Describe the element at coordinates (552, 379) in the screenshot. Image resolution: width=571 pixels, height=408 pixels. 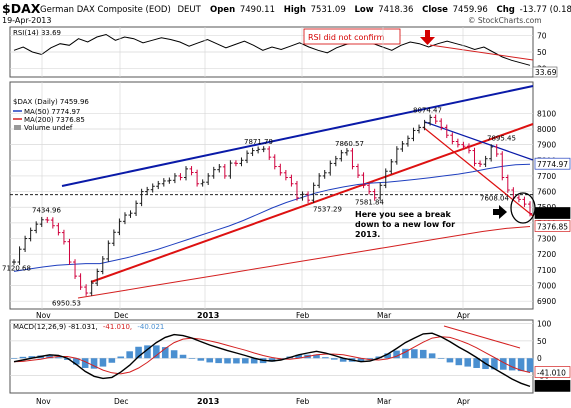
I see `macd-right-labels: -41.010 -81.031` at that location.